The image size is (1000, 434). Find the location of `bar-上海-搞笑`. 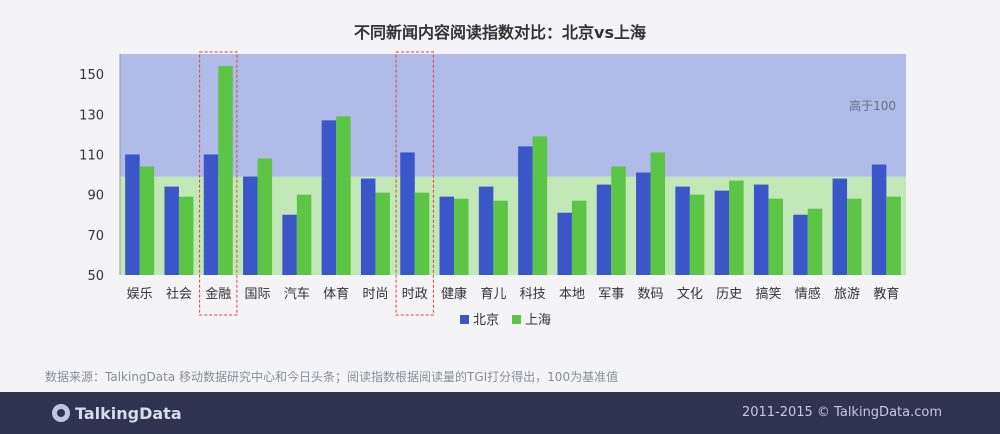

bar-上海-搞笑 is located at coordinates (775, 236).